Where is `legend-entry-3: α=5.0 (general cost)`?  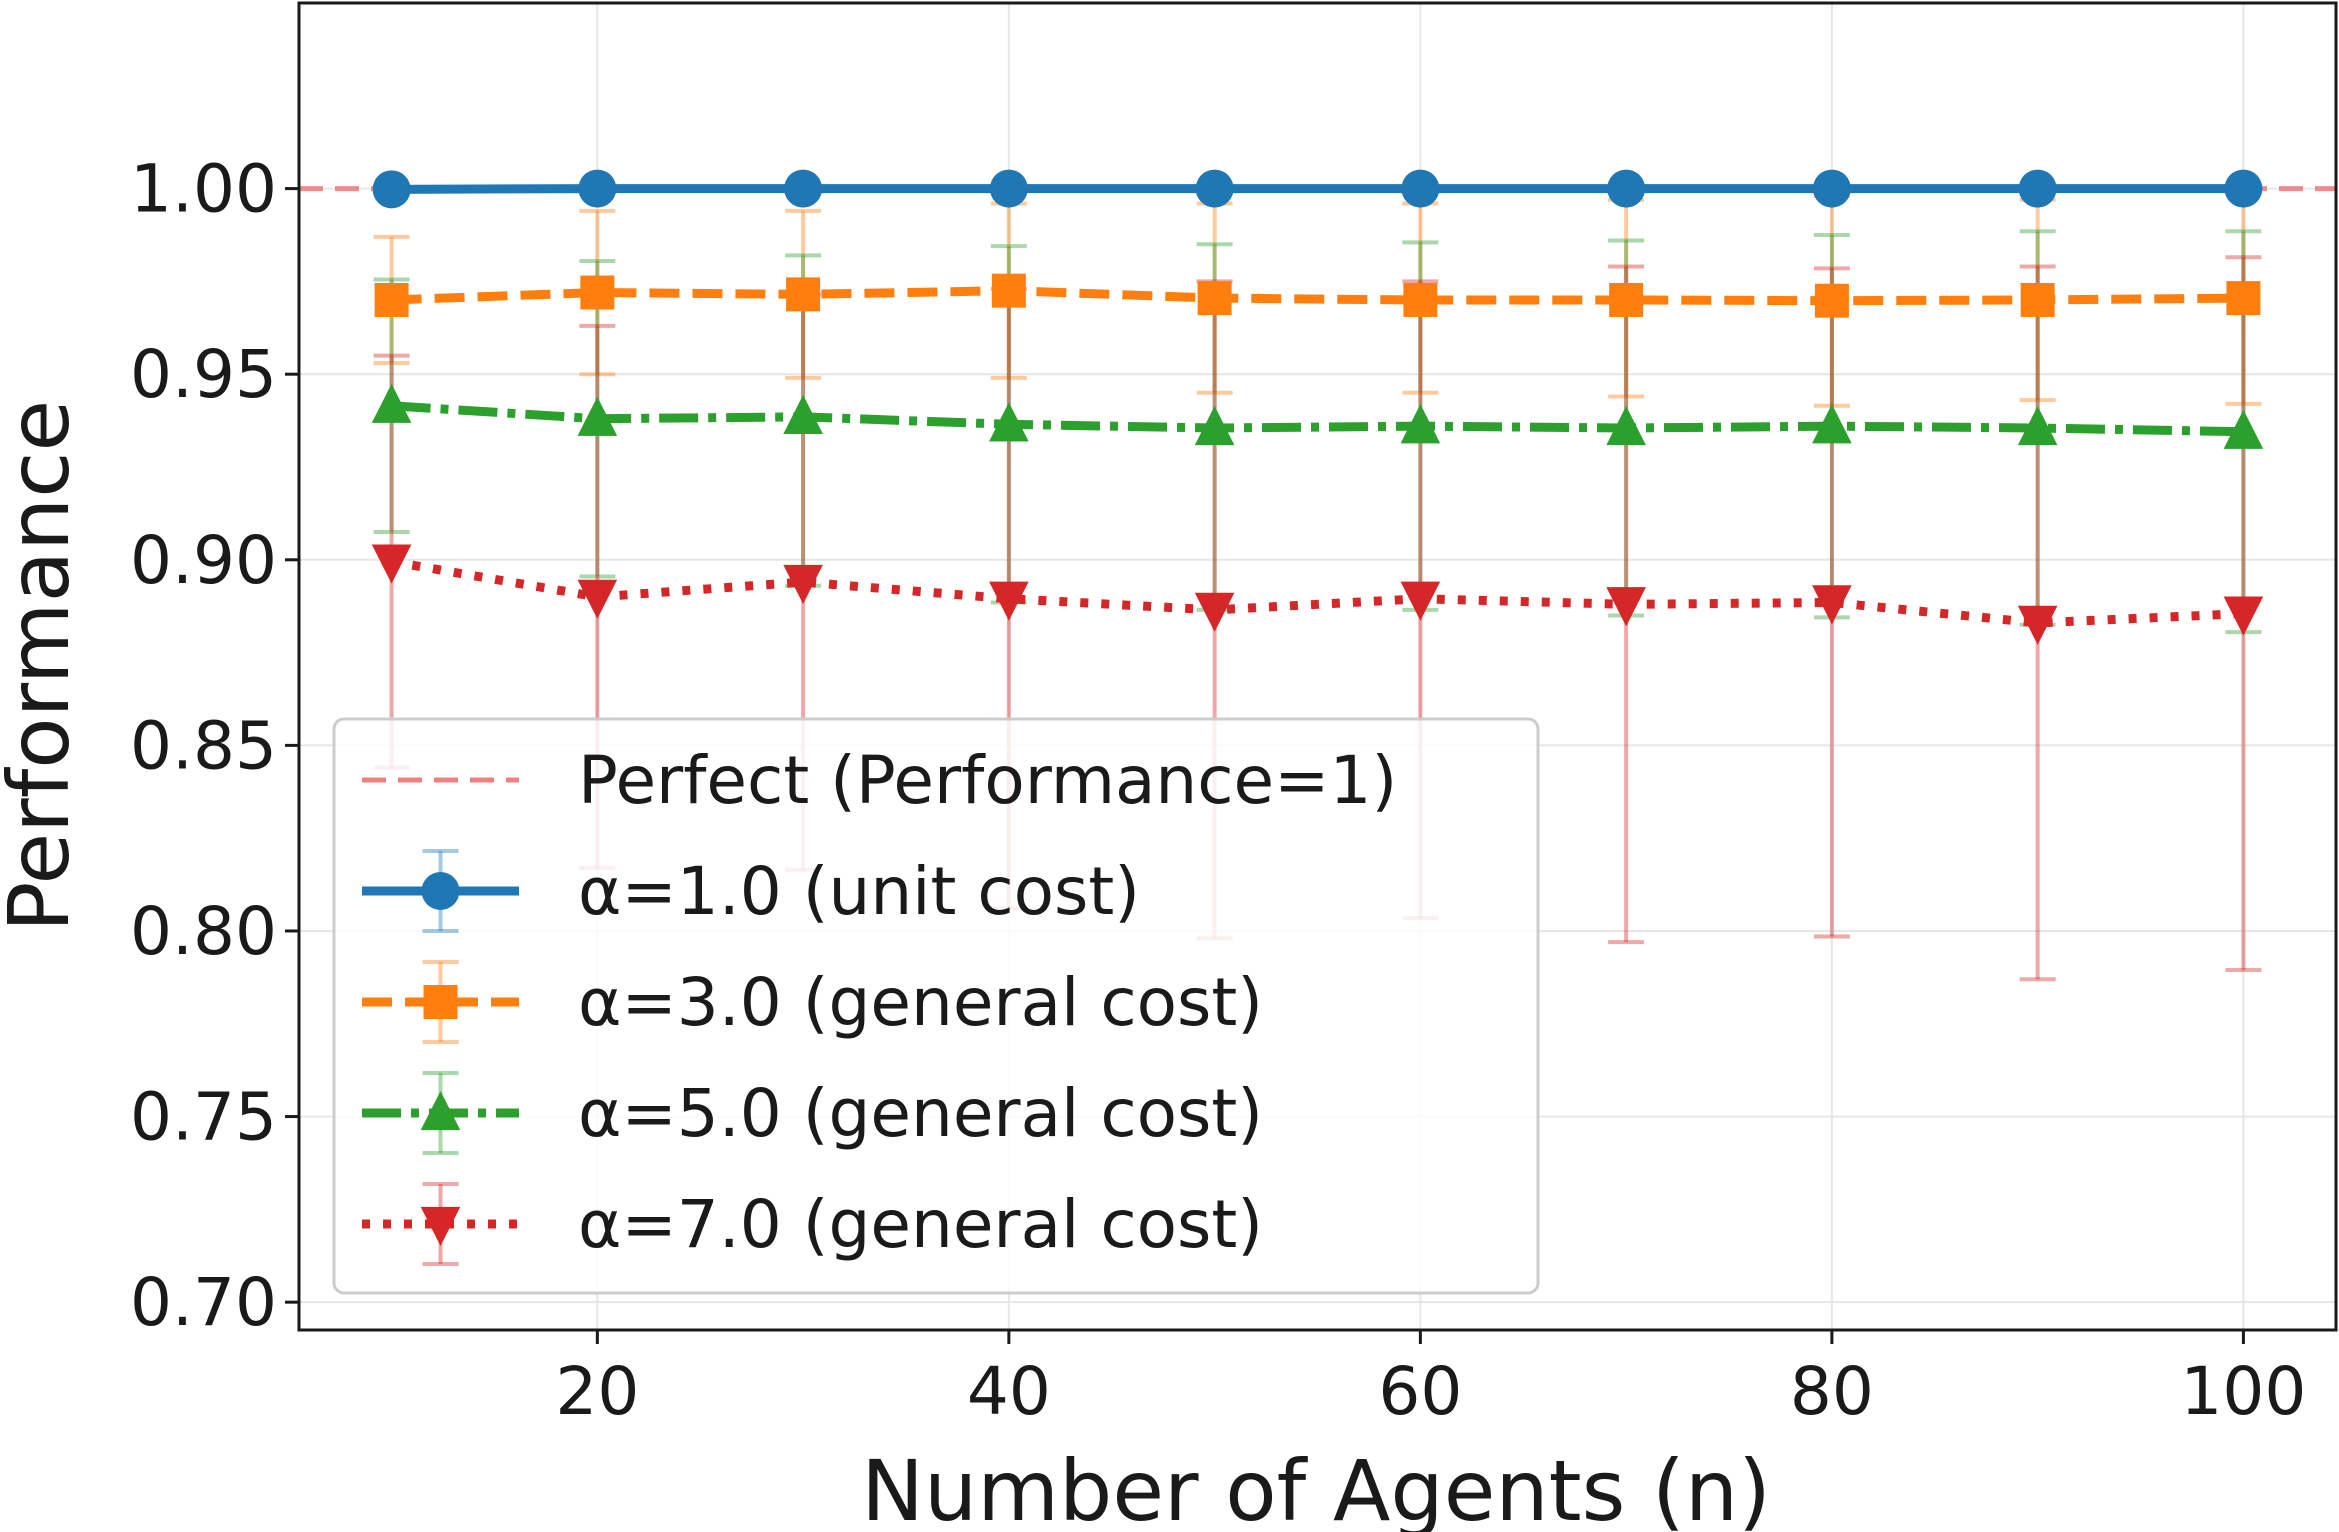 legend-entry-3: α=5.0 (general cost) is located at coordinates (812, 1113).